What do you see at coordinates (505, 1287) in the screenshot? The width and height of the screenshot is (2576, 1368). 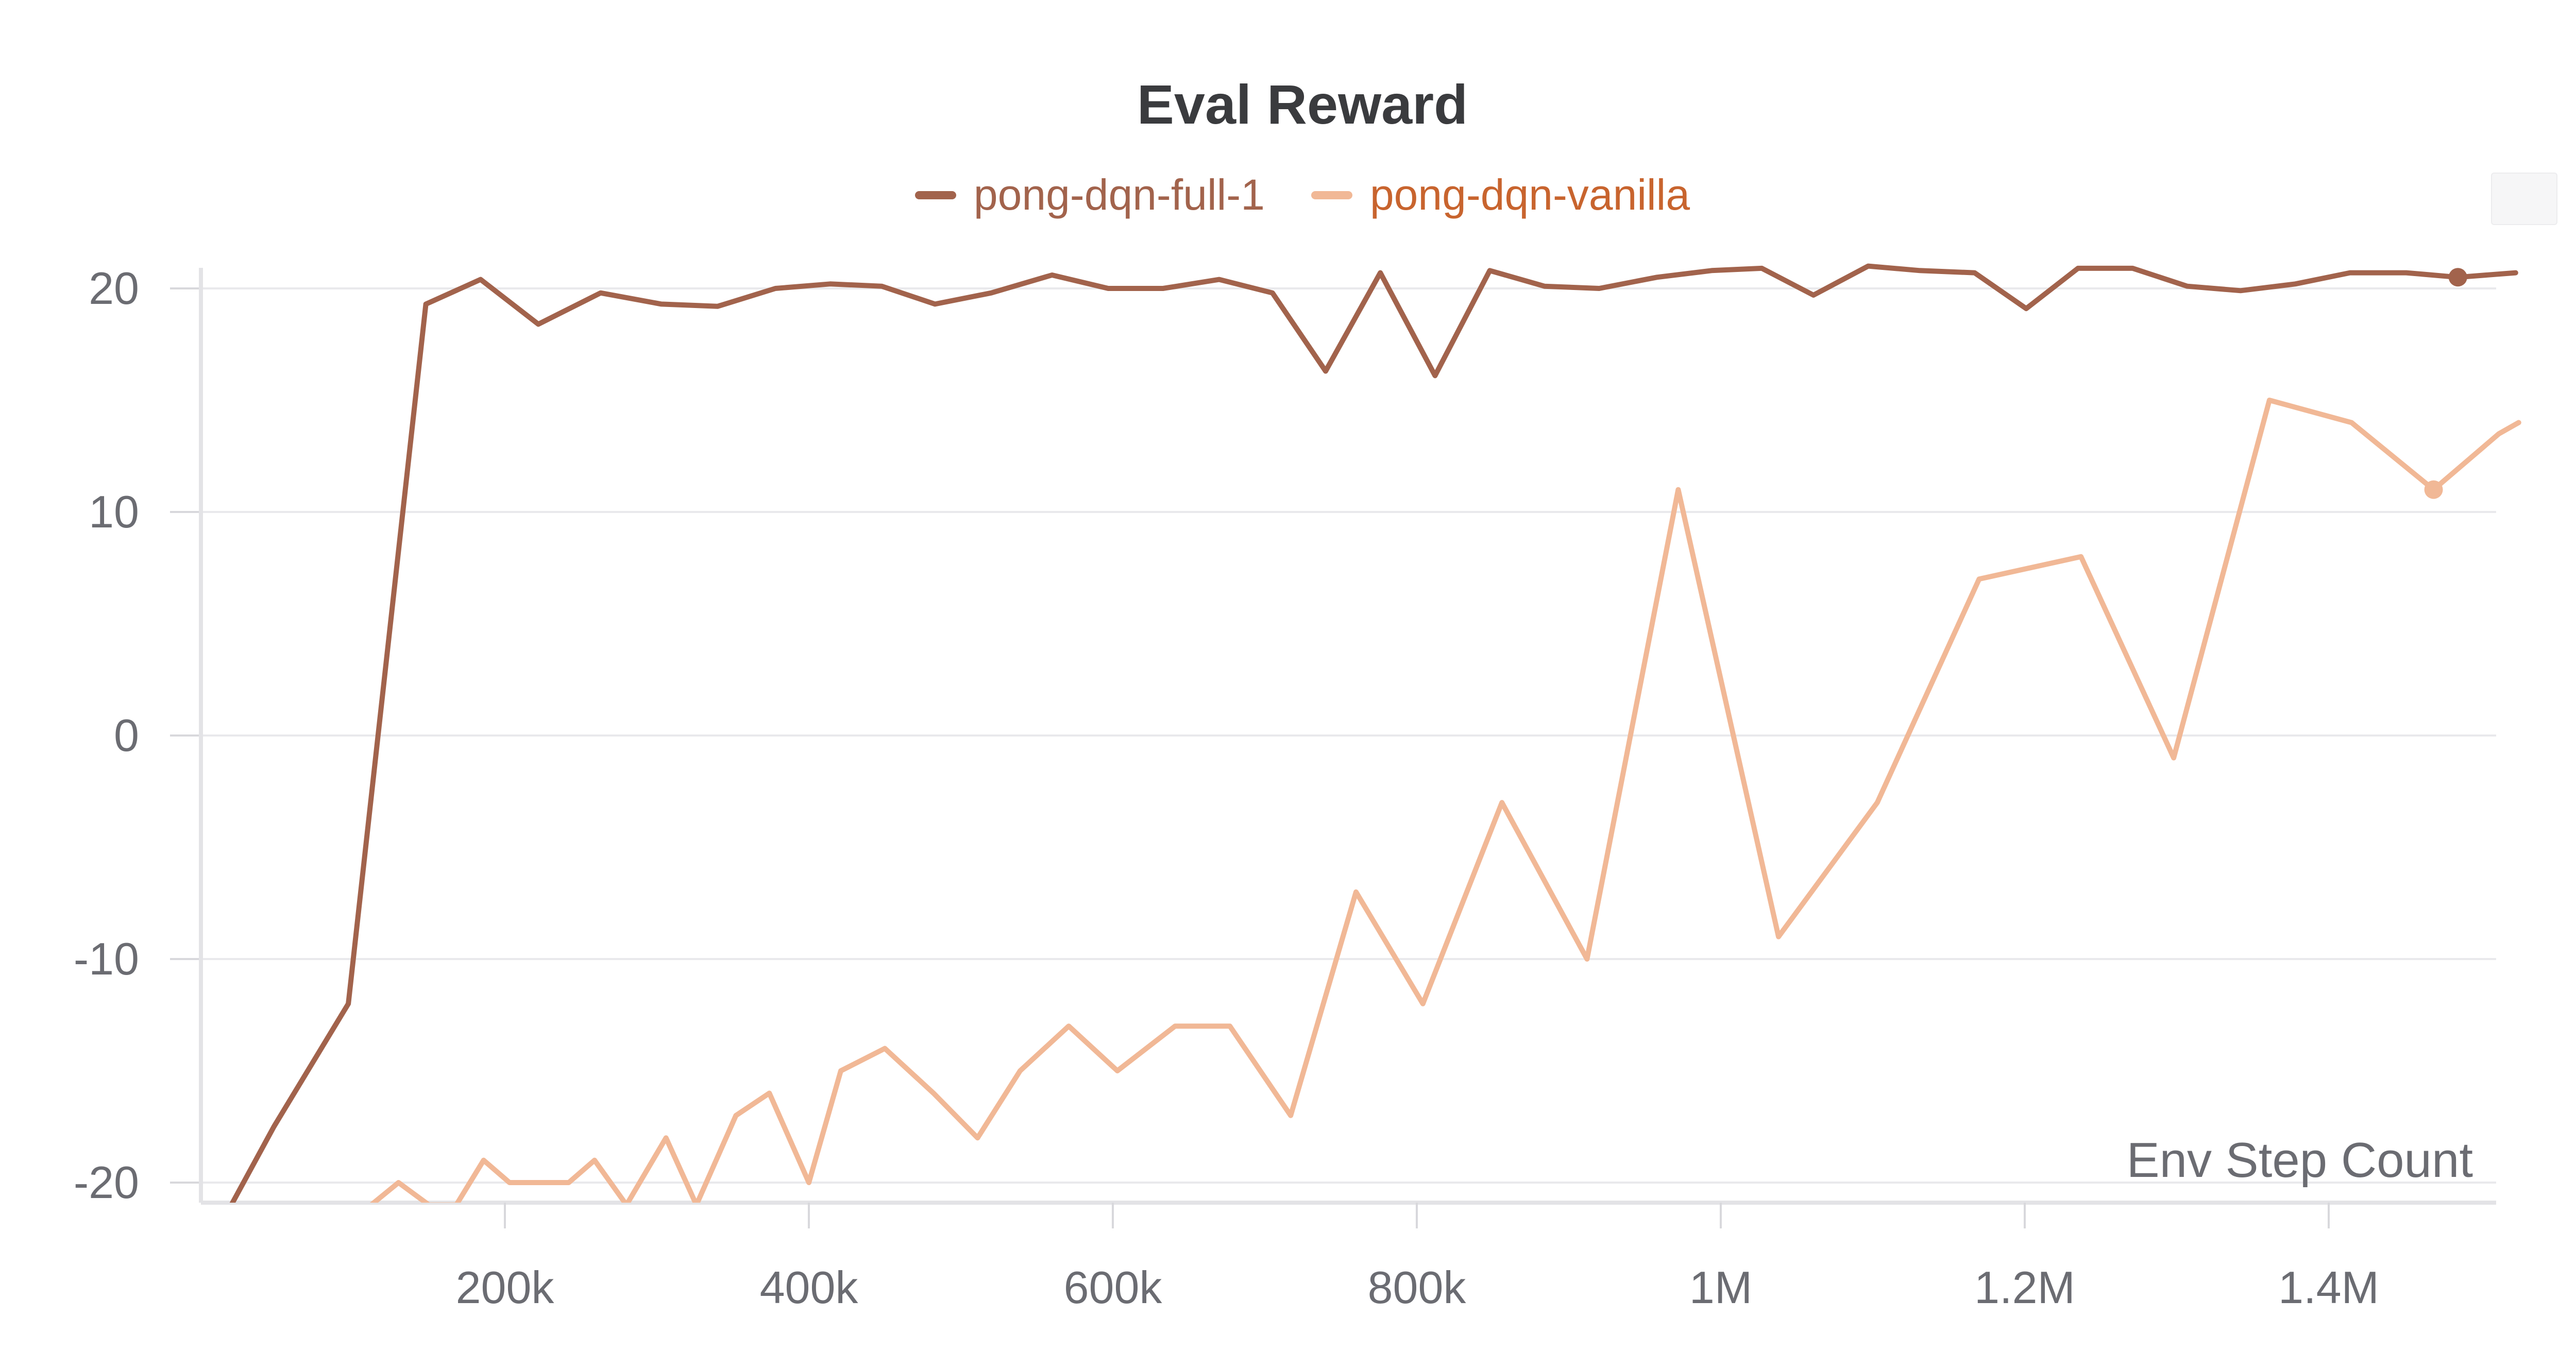 I see `x-tick-label-0: 200k` at bounding box center [505, 1287].